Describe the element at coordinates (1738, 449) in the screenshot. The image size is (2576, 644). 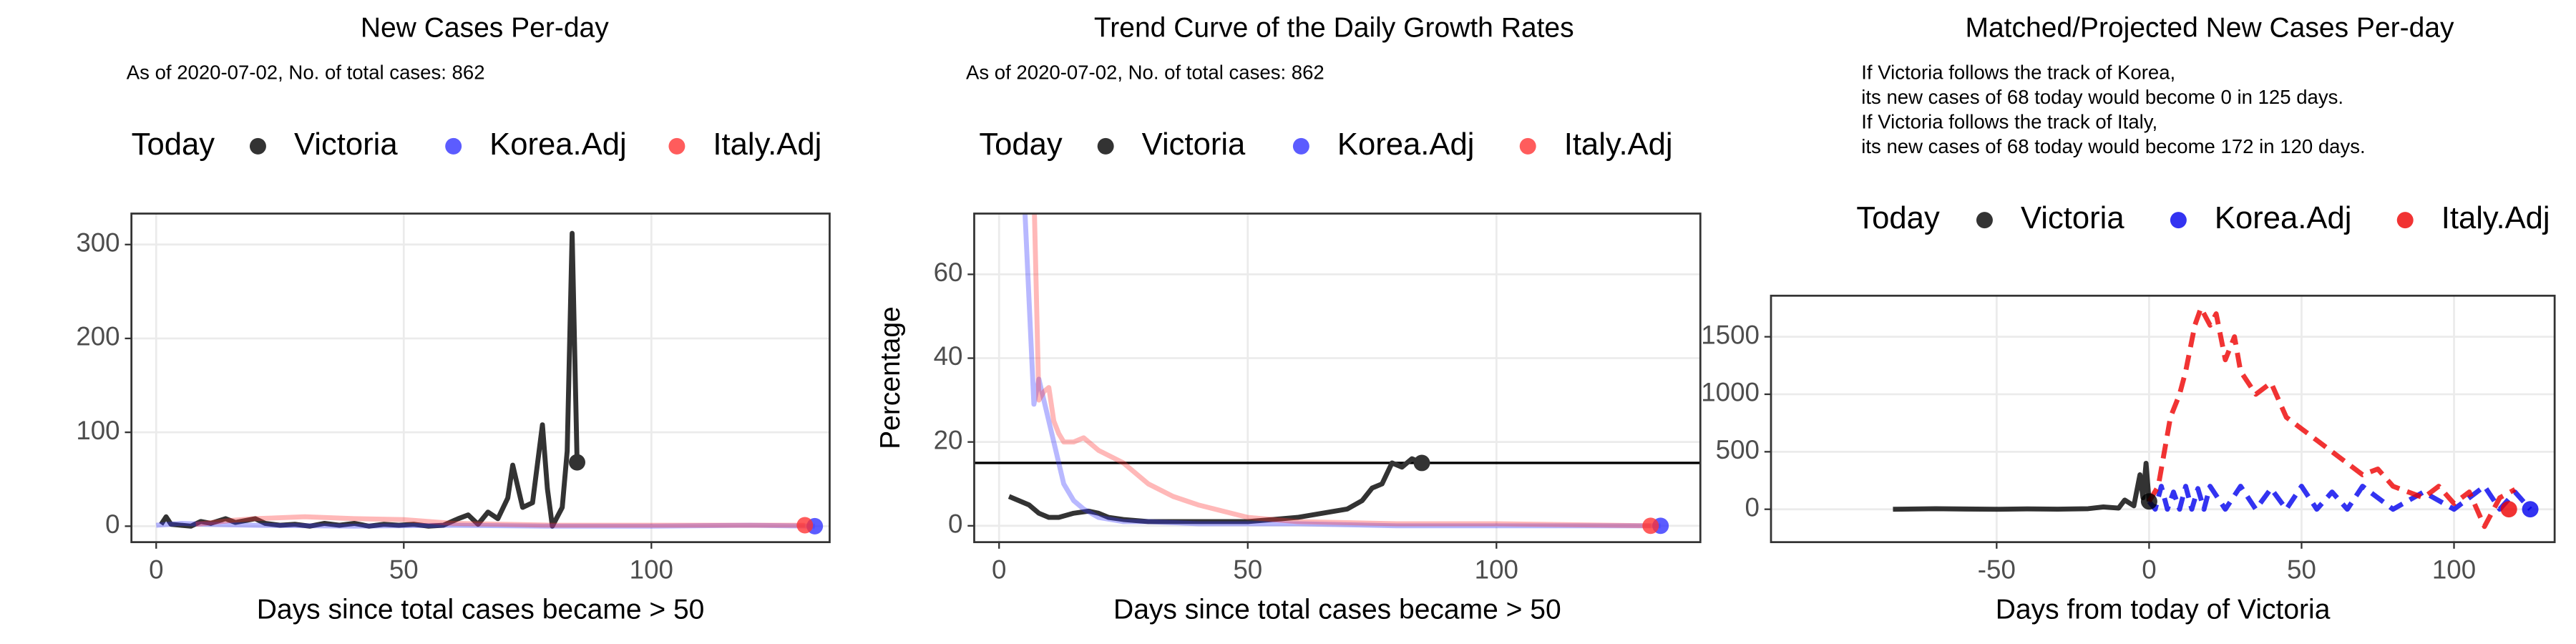
I see `y-tick-label: 500` at that location.